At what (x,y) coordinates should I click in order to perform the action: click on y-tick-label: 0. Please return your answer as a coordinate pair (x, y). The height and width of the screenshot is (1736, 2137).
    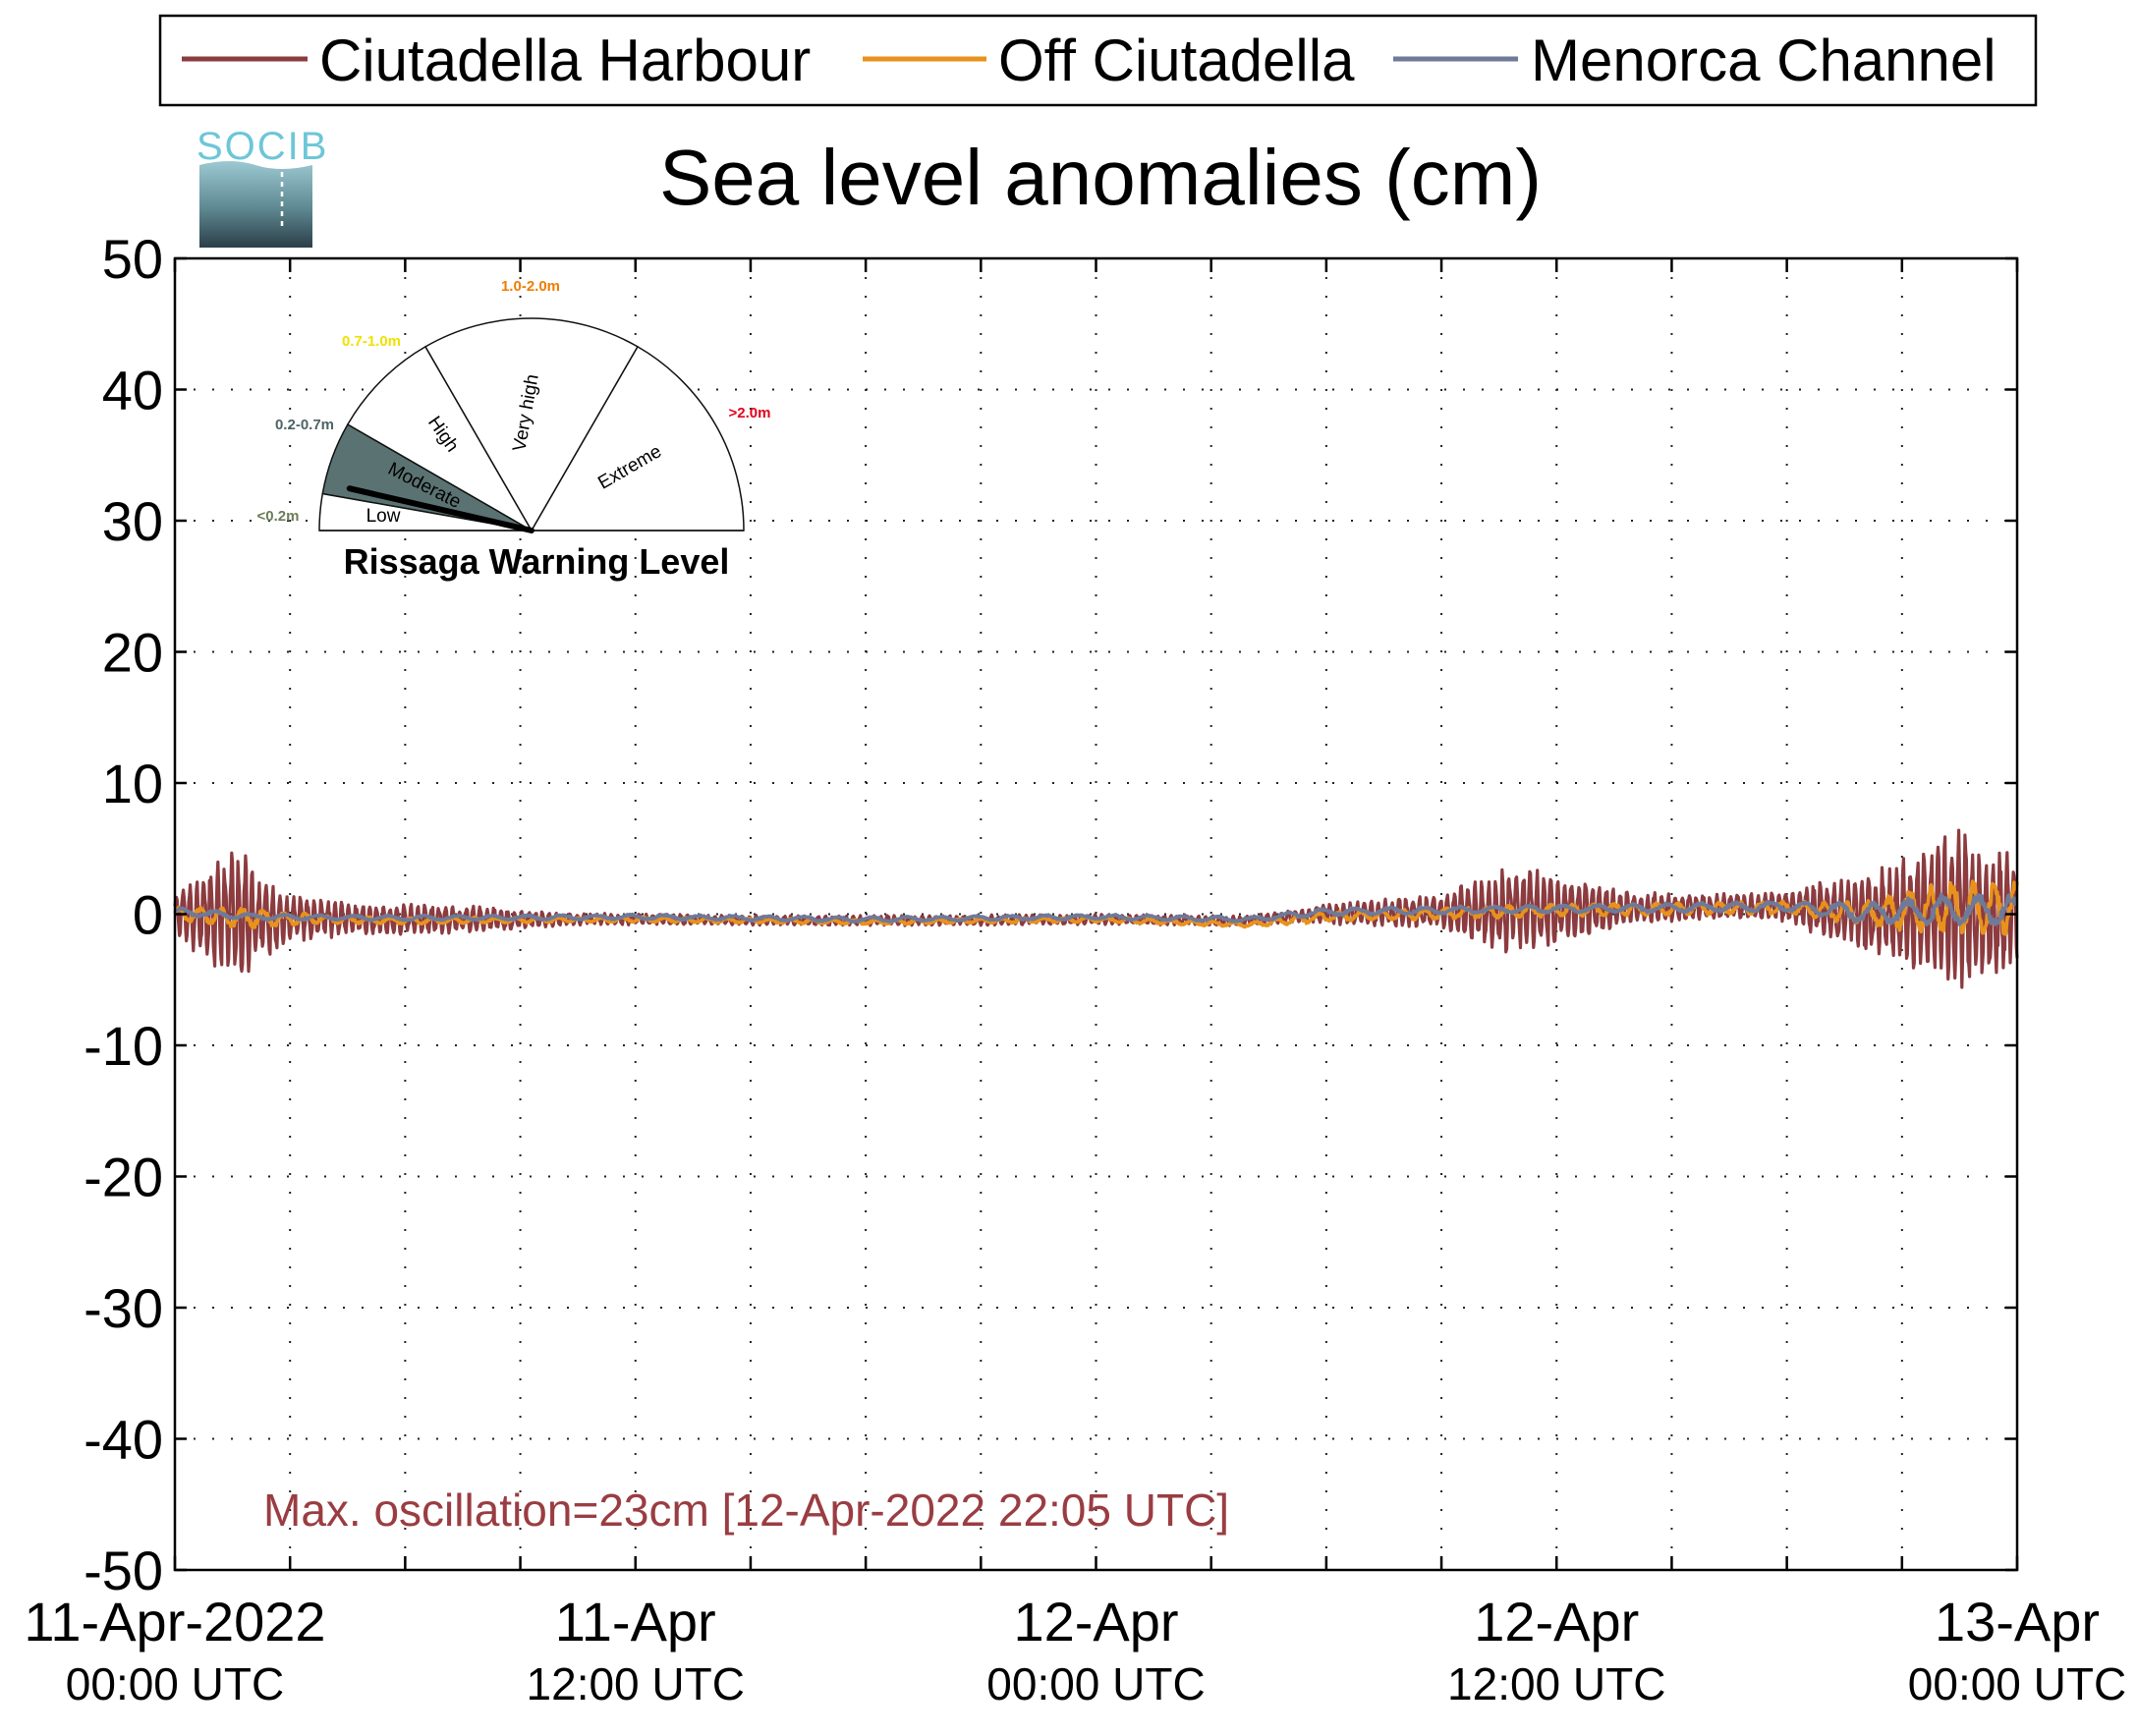
    Looking at the image, I should click on (148, 915).